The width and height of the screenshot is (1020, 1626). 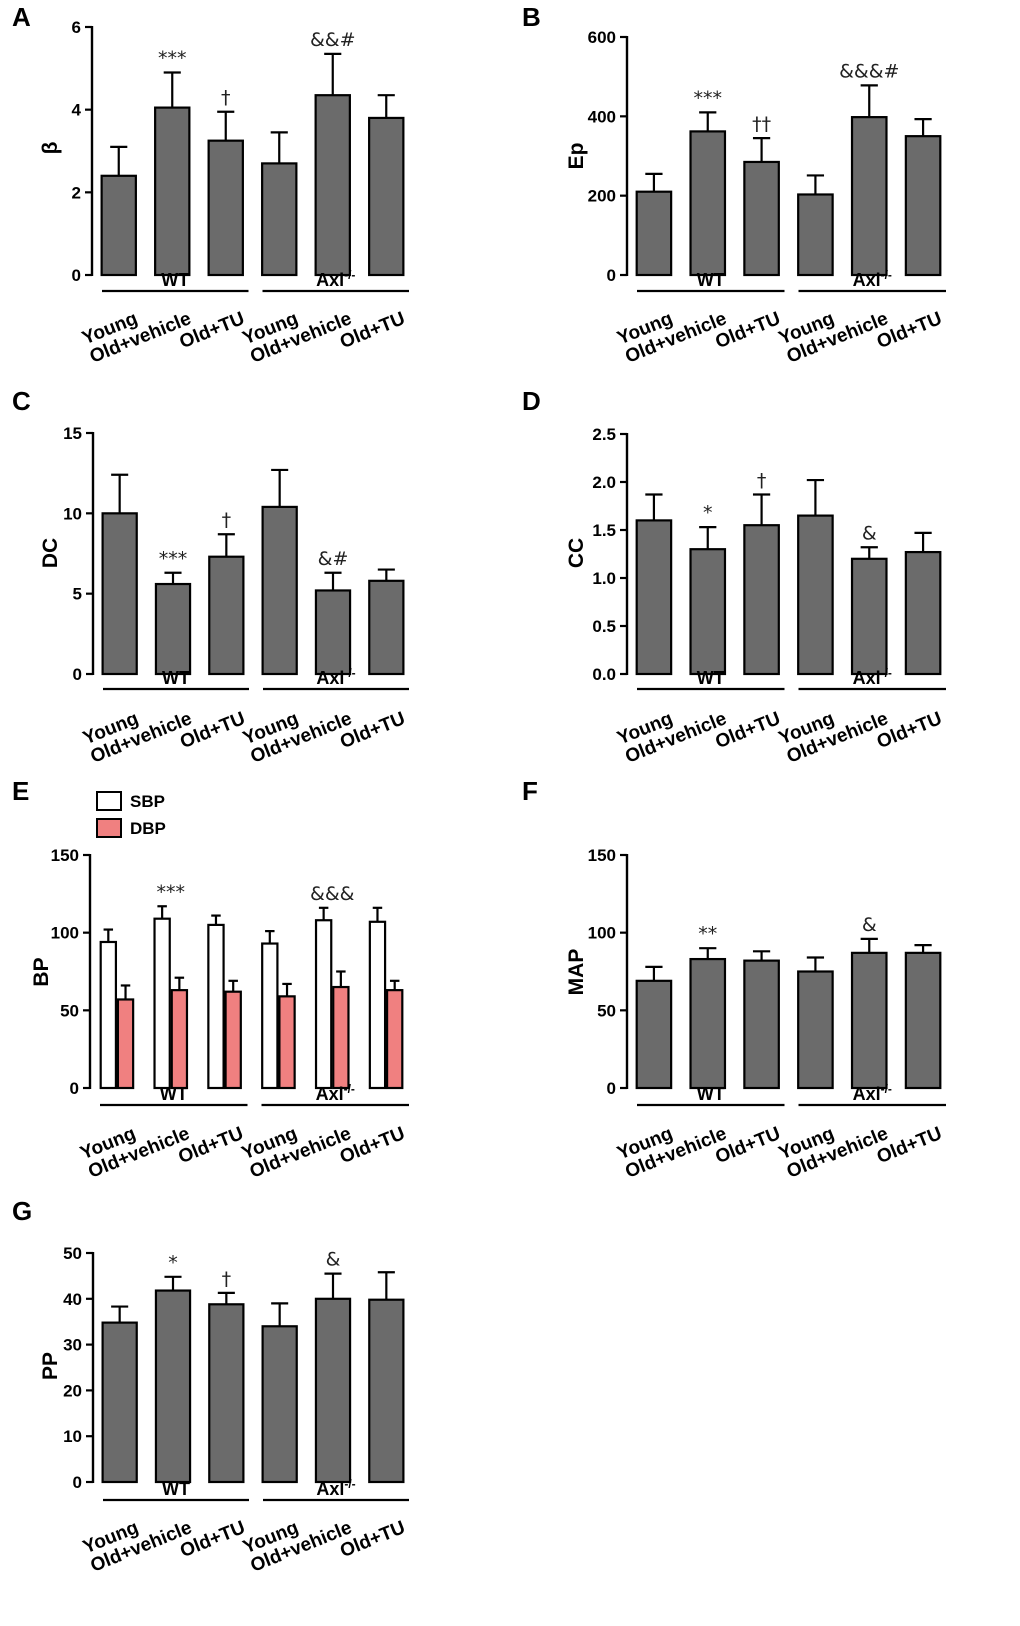 I want to click on panel-letter: F, so click(x=530, y=791).